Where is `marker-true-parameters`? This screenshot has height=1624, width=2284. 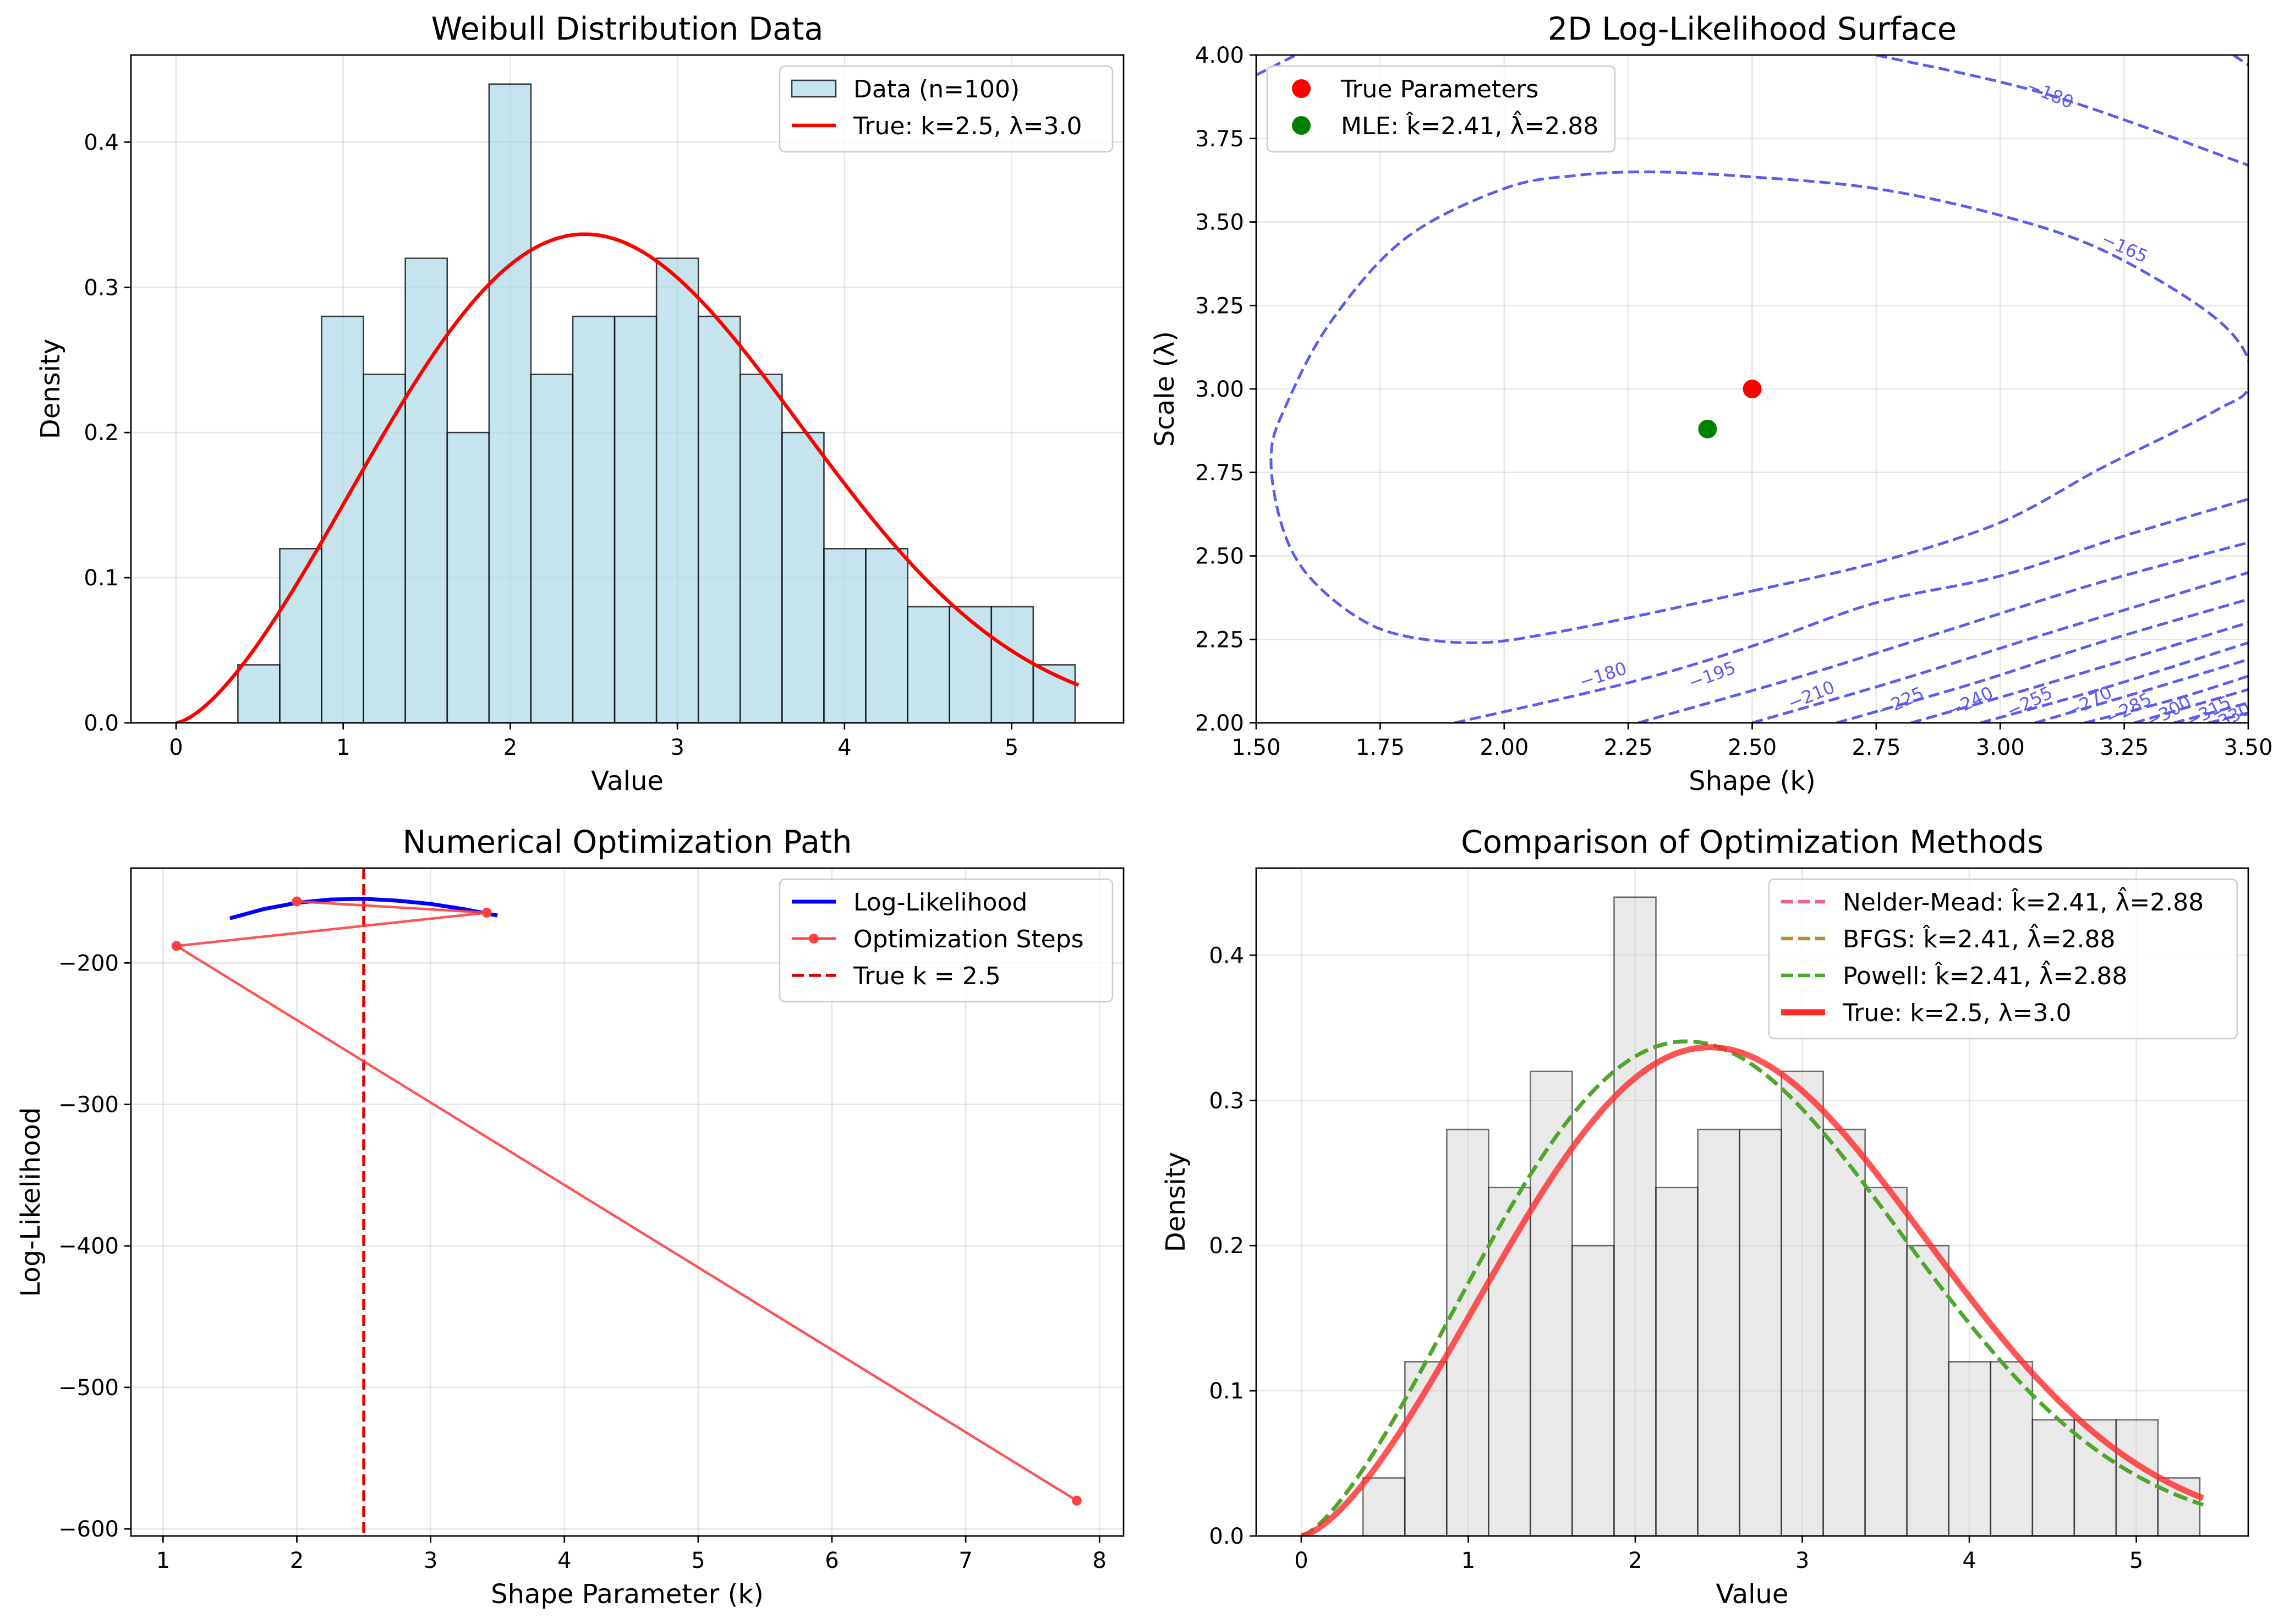 marker-true-parameters is located at coordinates (1752, 389).